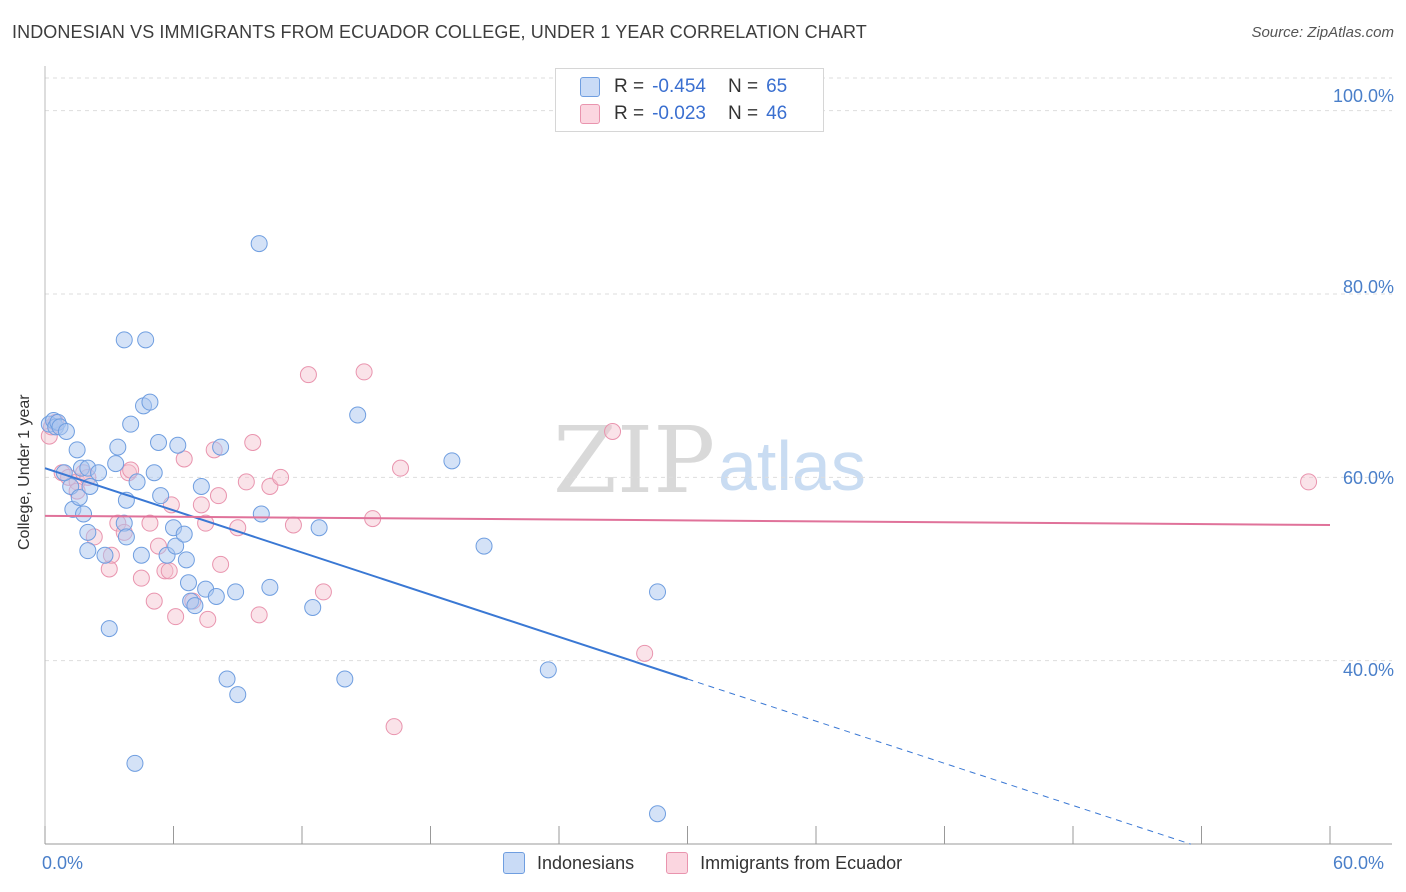 The width and height of the screenshot is (1406, 892). Describe the element at coordinates (24, 472) in the screenshot. I see `y-axis-label: College, Under 1 year` at that location.